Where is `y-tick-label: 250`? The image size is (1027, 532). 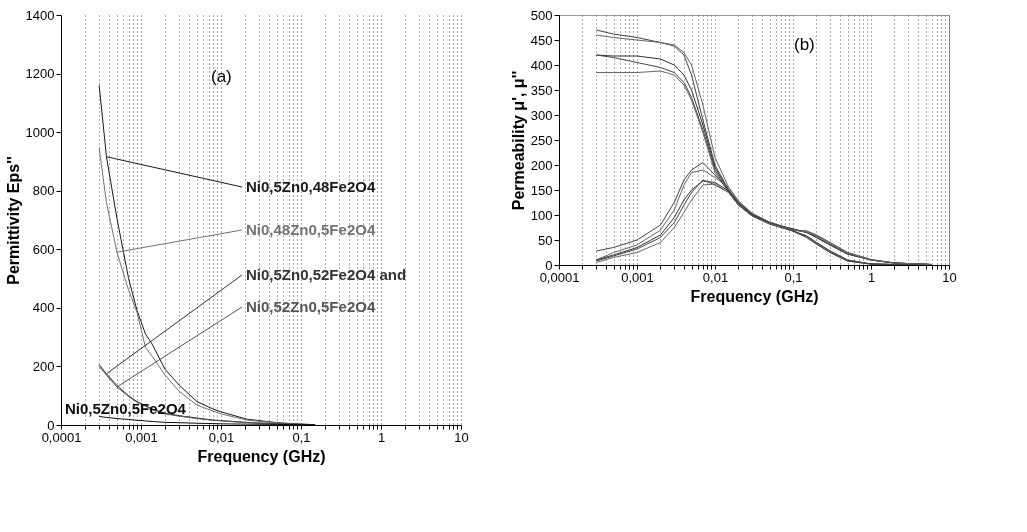
y-tick-label: 250 is located at coordinates (541, 140).